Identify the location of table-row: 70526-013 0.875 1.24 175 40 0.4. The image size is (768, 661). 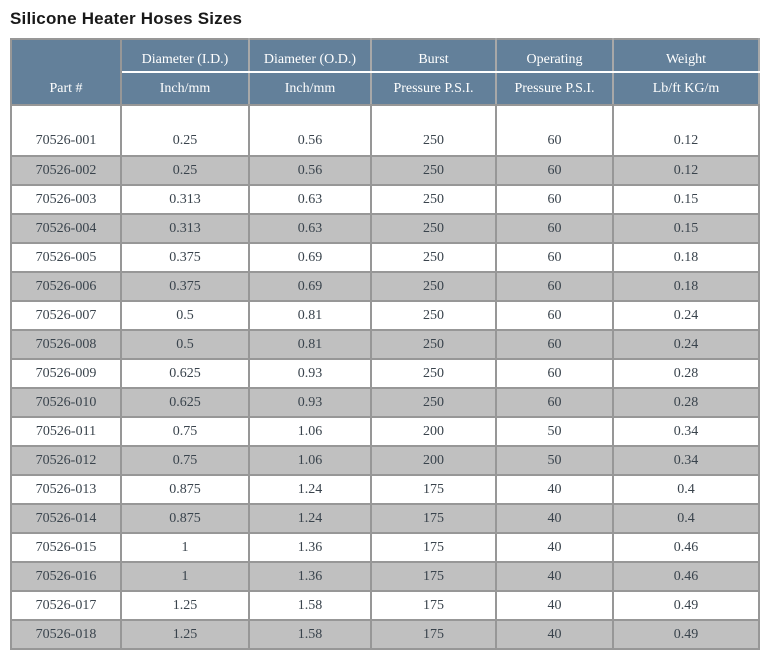
(385, 489).